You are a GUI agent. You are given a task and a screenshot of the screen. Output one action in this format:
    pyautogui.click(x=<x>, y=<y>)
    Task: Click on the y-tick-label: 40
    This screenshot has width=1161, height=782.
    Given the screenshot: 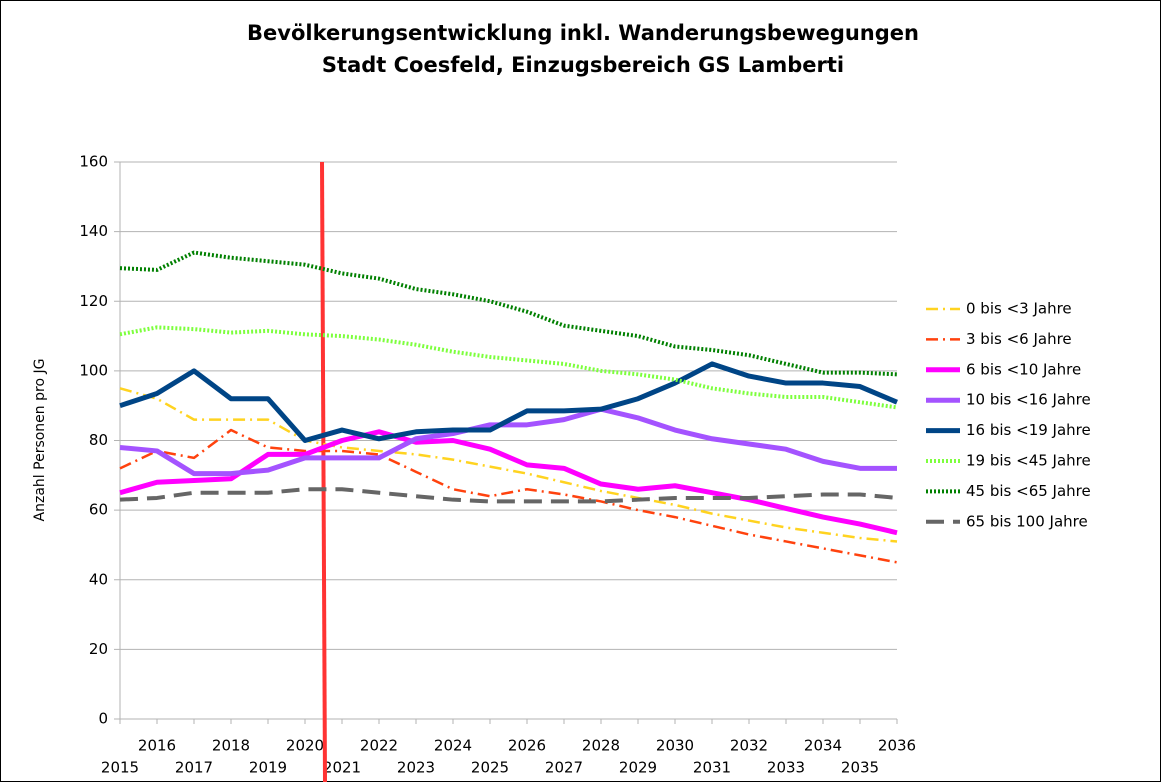 What is the action you would take?
    pyautogui.click(x=98, y=579)
    